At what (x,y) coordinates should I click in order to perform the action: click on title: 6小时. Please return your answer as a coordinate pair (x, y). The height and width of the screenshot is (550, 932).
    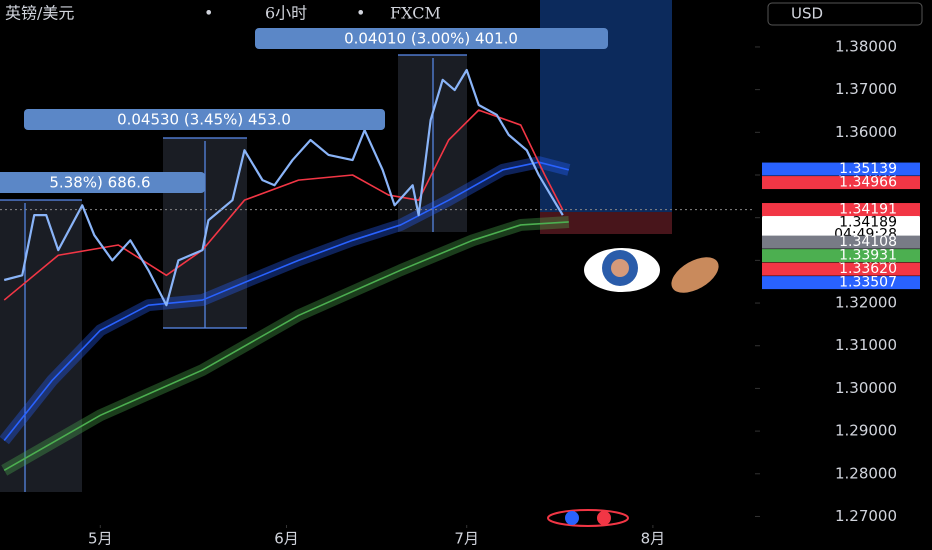
    Looking at the image, I should click on (286, 13).